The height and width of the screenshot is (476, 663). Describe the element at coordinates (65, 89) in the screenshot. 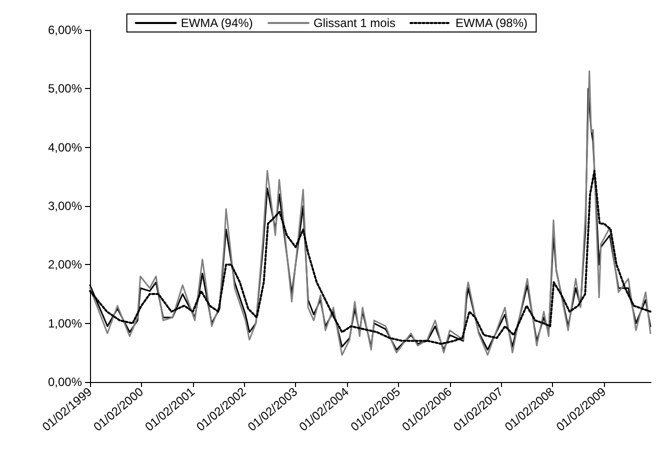

I see `y-tick-label: 5,00%` at that location.